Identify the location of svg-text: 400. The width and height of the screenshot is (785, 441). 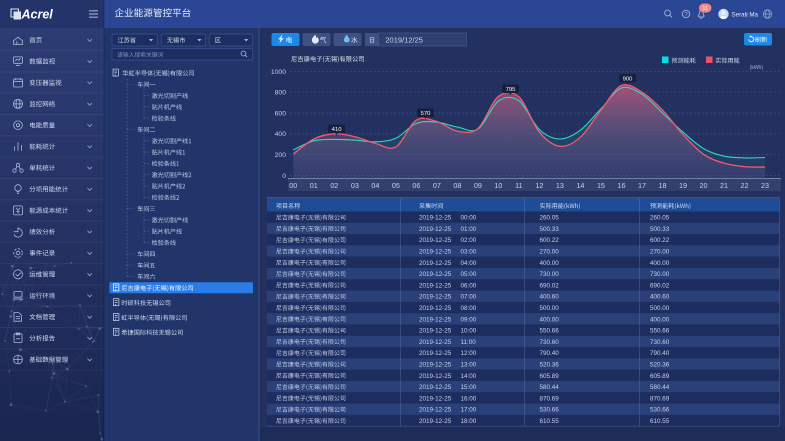
(281, 134).